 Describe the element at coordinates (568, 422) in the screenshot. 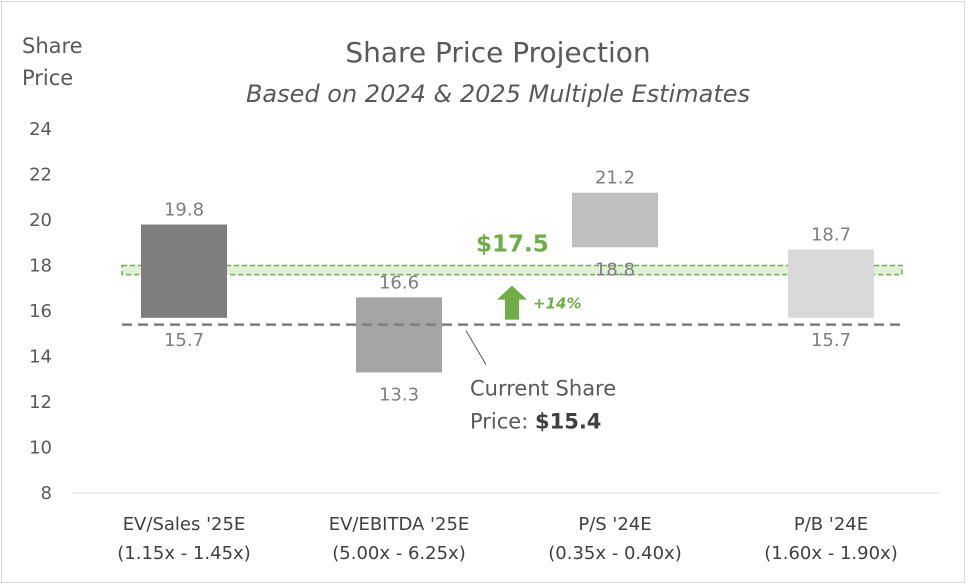

I see `current-price-value: $15.4` at that location.